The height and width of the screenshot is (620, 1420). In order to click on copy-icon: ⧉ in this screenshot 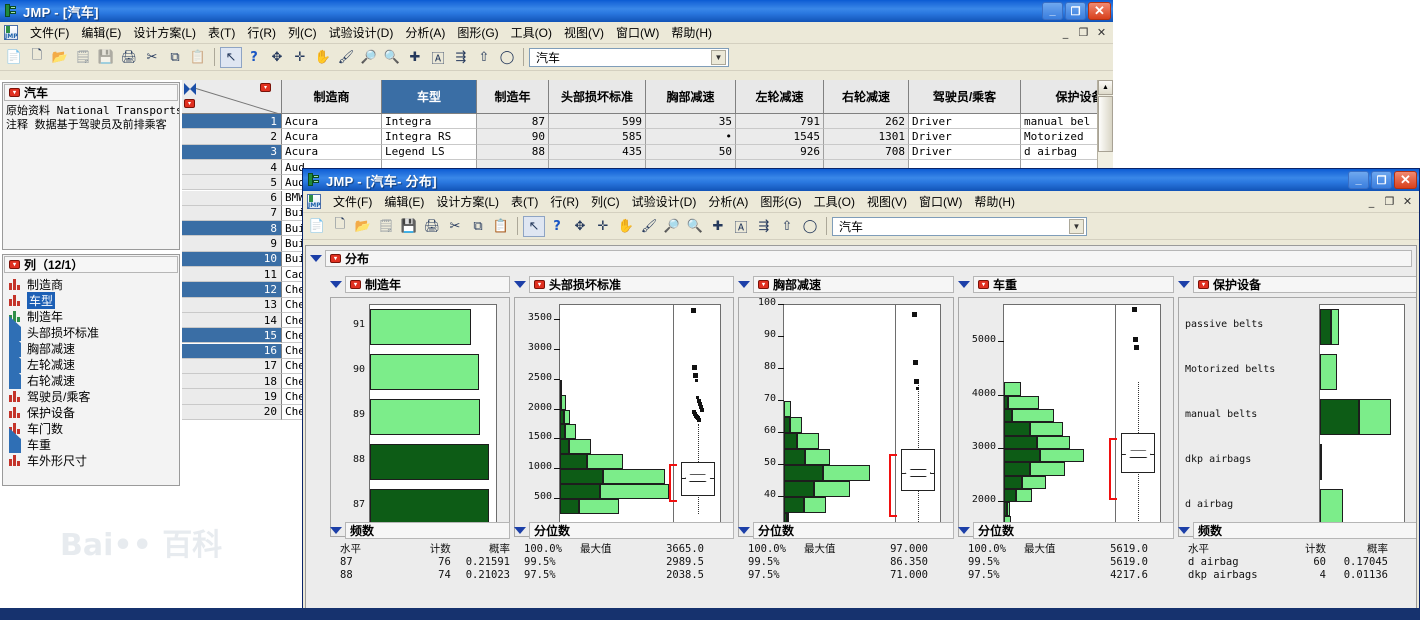, I will do `click(175, 57)`.